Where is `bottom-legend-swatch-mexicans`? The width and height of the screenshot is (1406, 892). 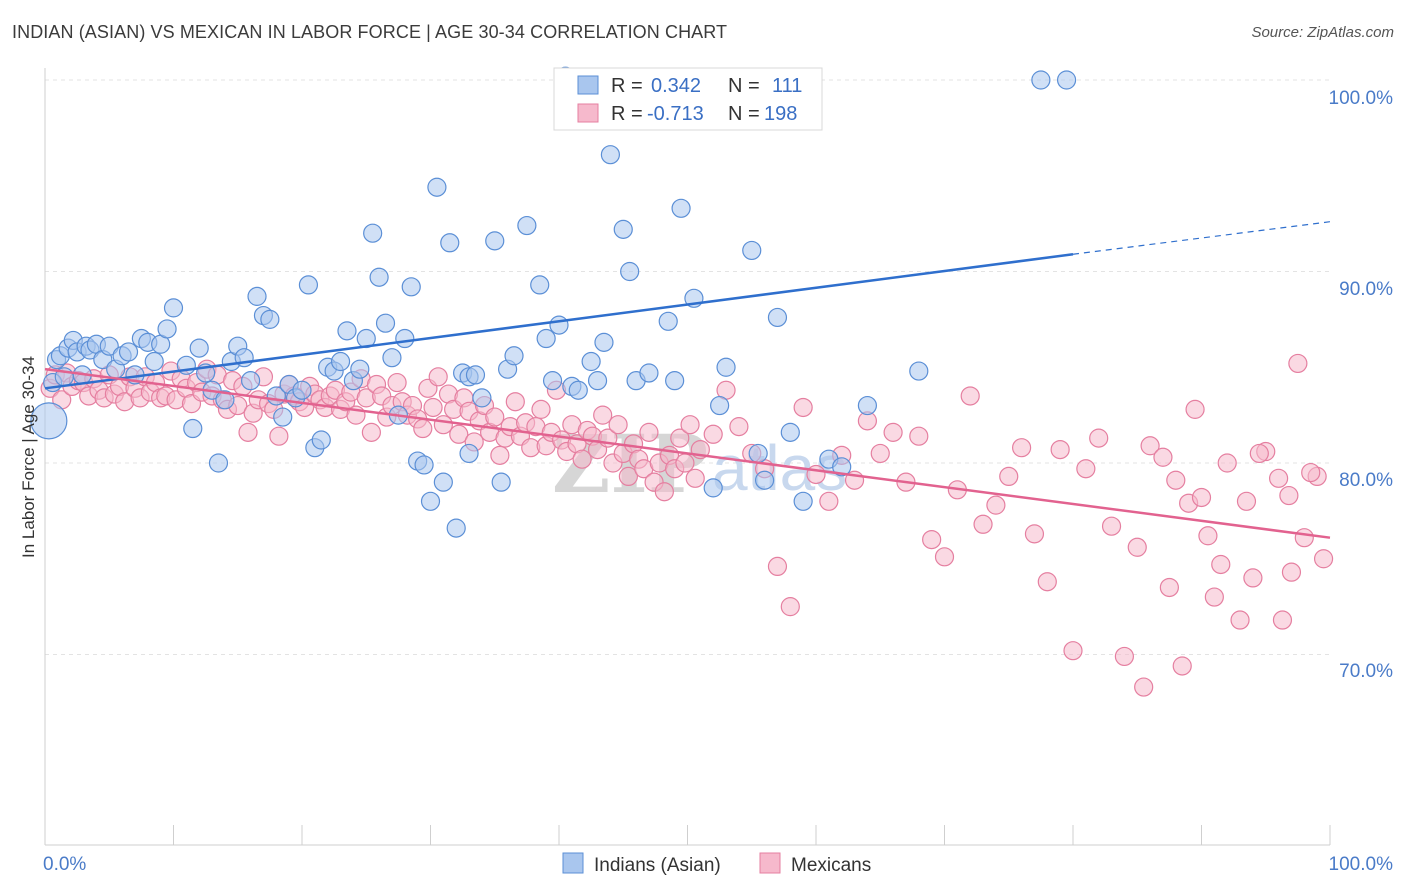 bottom-legend-swatch-mexicans is located at coordinates (770, 863).